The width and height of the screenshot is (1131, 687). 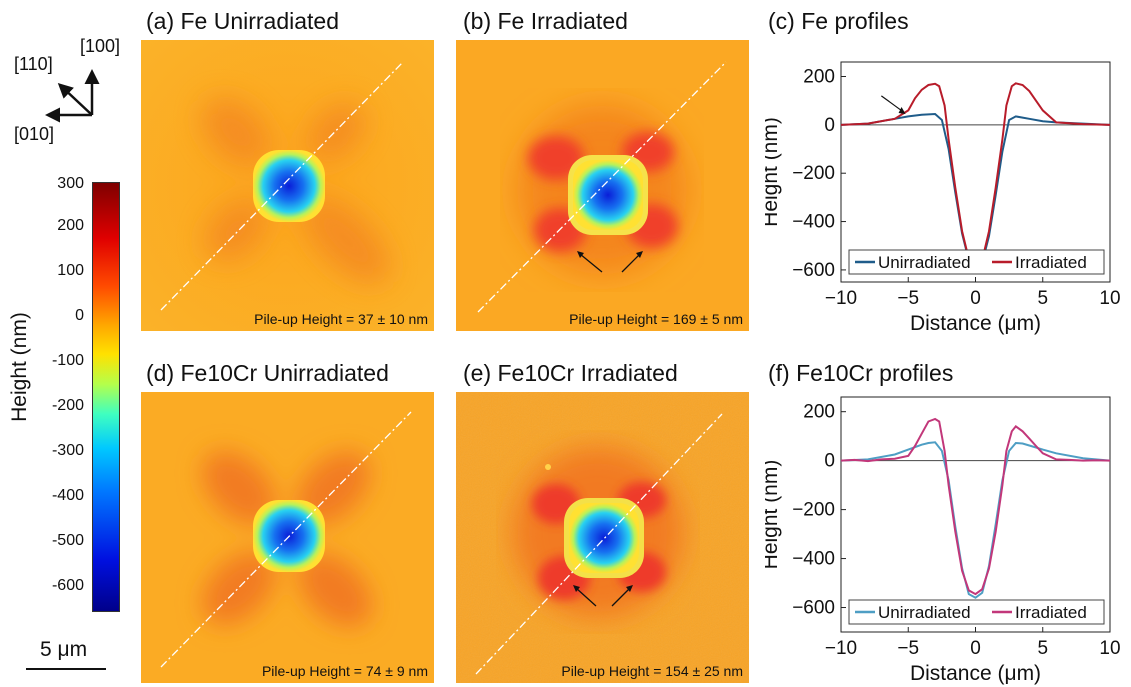 I want to click on colorbar-tick: -400, so click(x=67, y=495).